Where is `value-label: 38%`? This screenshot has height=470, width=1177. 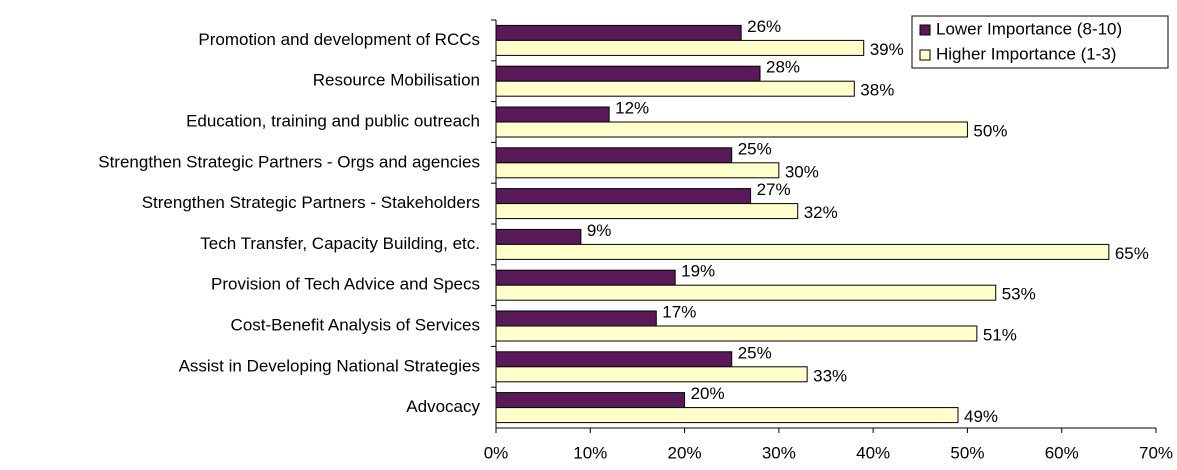 value-label: 38% is located at coordinates (877, 90).